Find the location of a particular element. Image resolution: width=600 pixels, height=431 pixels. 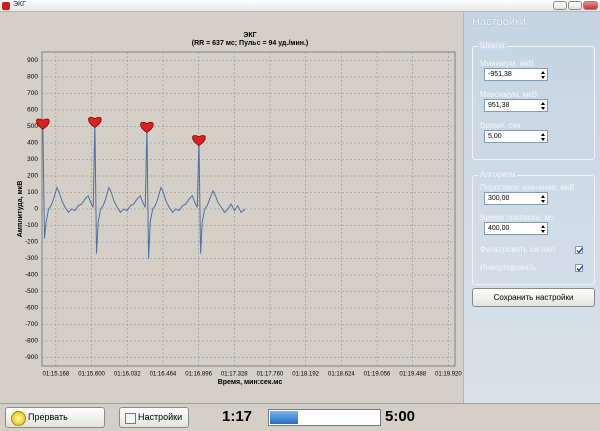

spin-input-value: 951,38 is located at coordinates (499, 105).